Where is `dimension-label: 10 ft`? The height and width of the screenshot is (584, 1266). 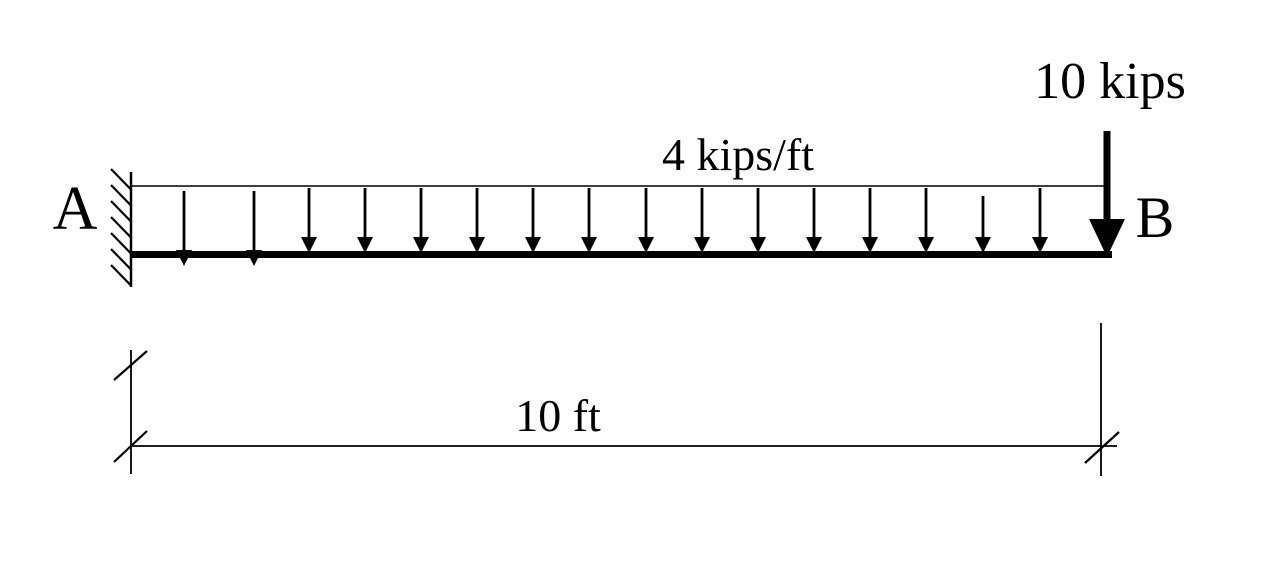
dimension-label: 10 ft is located at coordinates (558, 415).